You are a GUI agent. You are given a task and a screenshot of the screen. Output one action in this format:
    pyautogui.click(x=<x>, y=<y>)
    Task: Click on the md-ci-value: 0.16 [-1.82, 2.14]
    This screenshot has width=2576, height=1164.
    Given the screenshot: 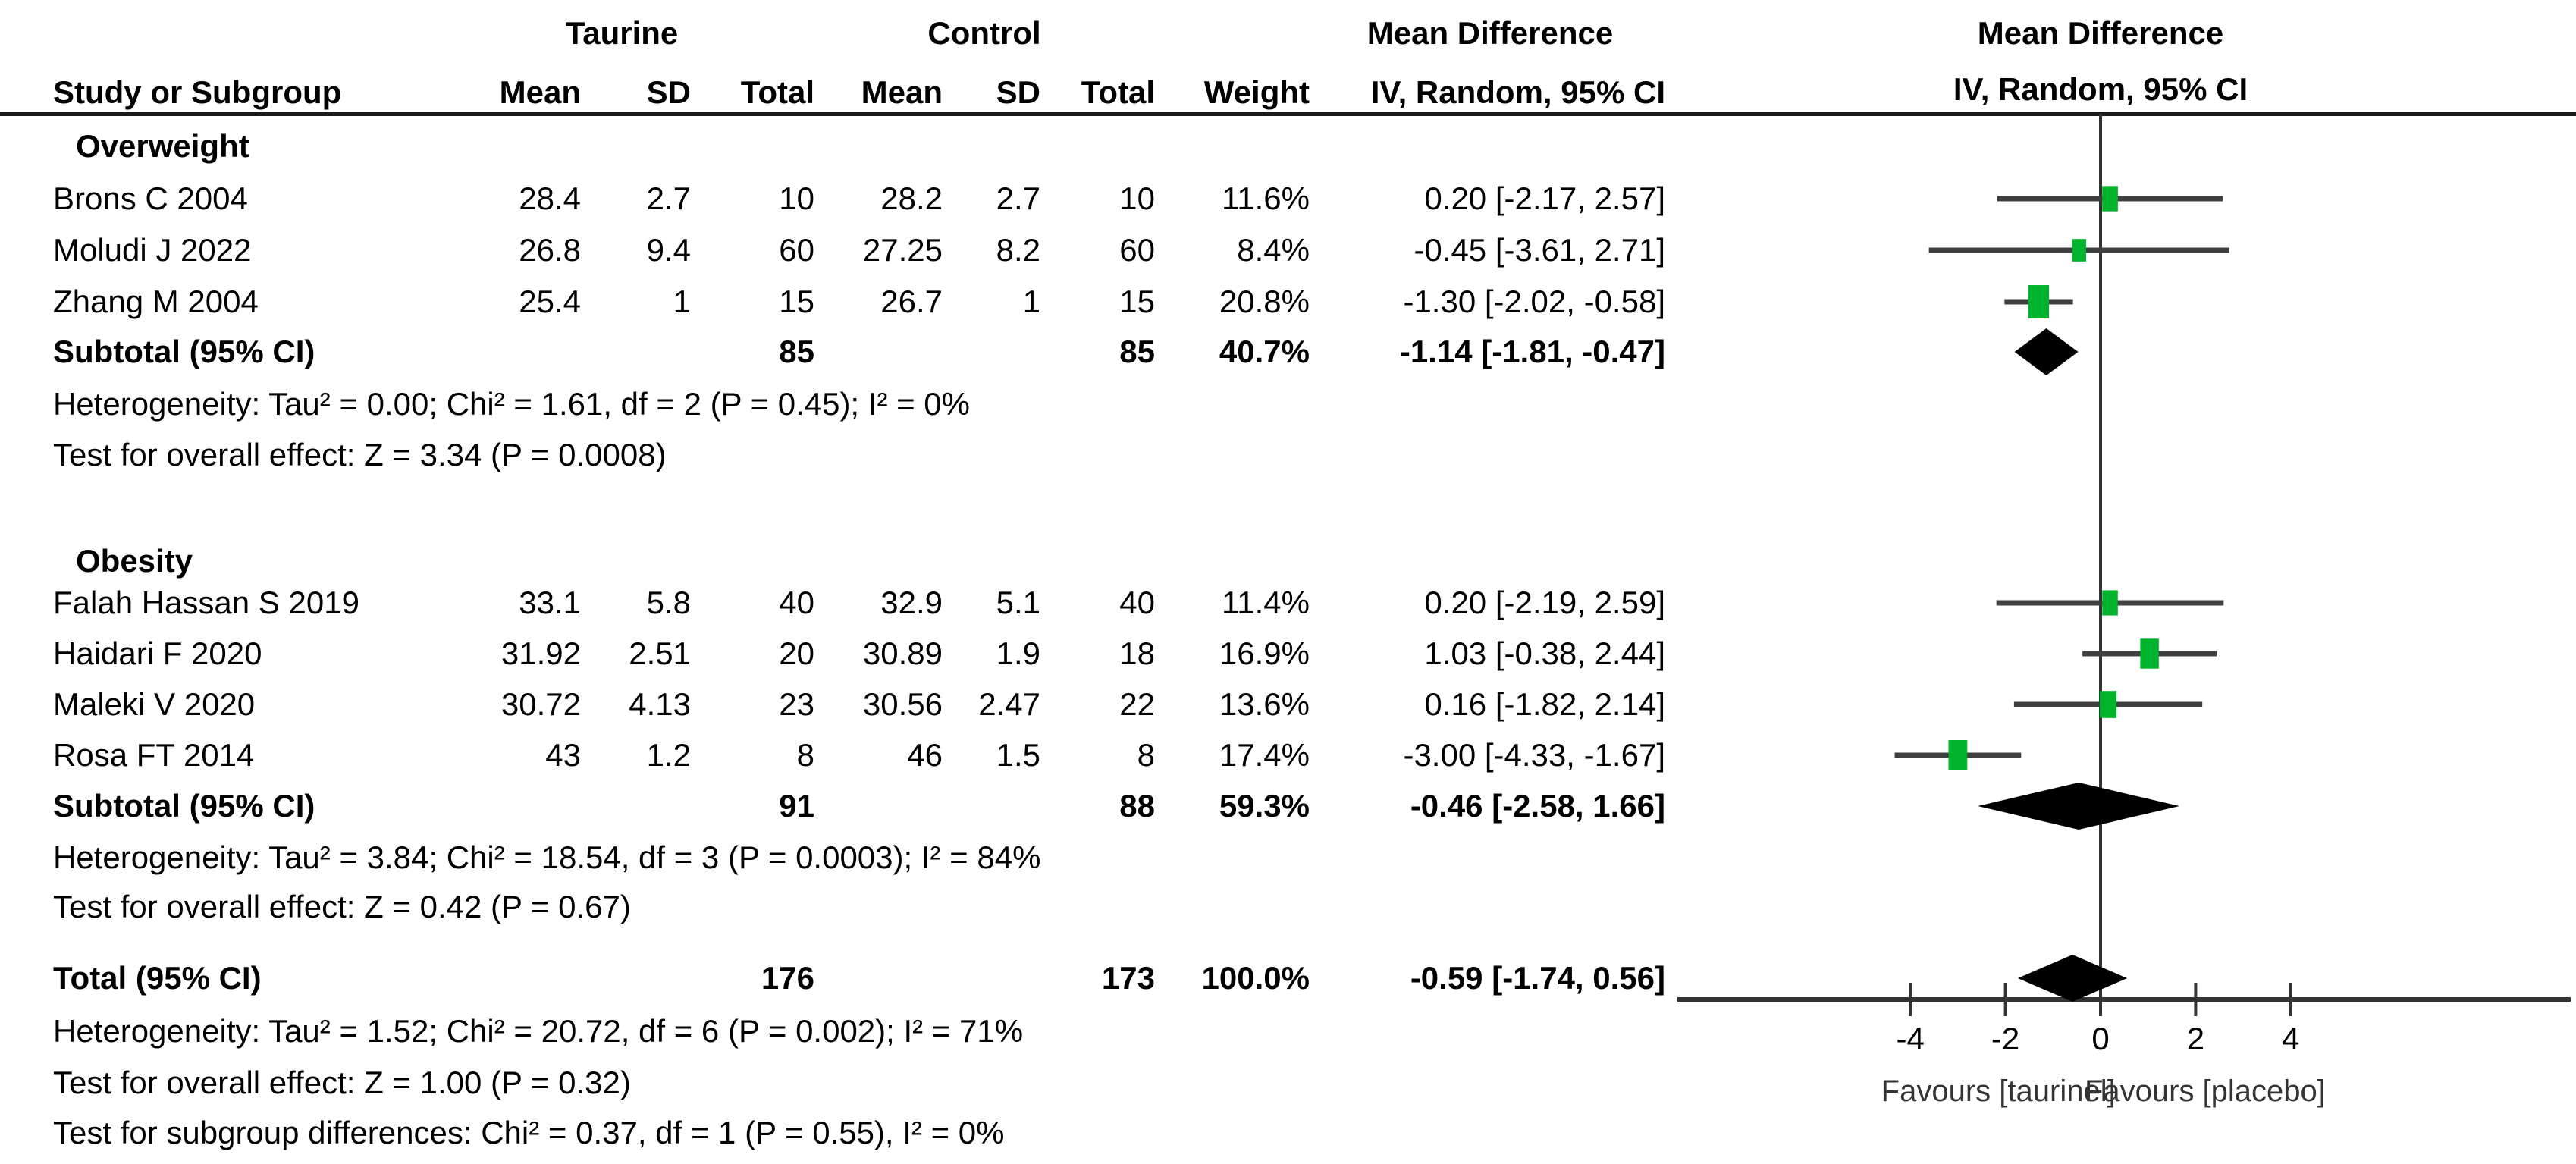 What is the action you would take?
    pyautogui.click(x=1544, y=704)
    